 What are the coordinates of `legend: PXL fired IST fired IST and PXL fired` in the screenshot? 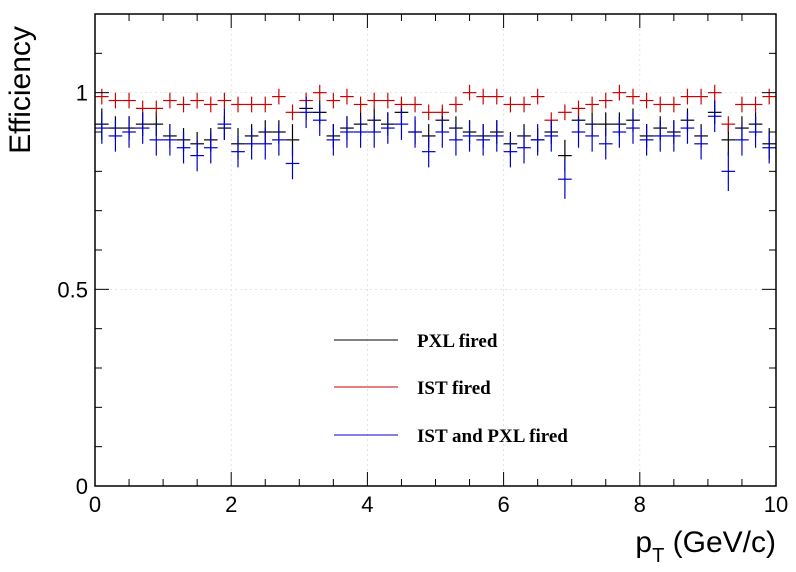 It's located at (451, 389).